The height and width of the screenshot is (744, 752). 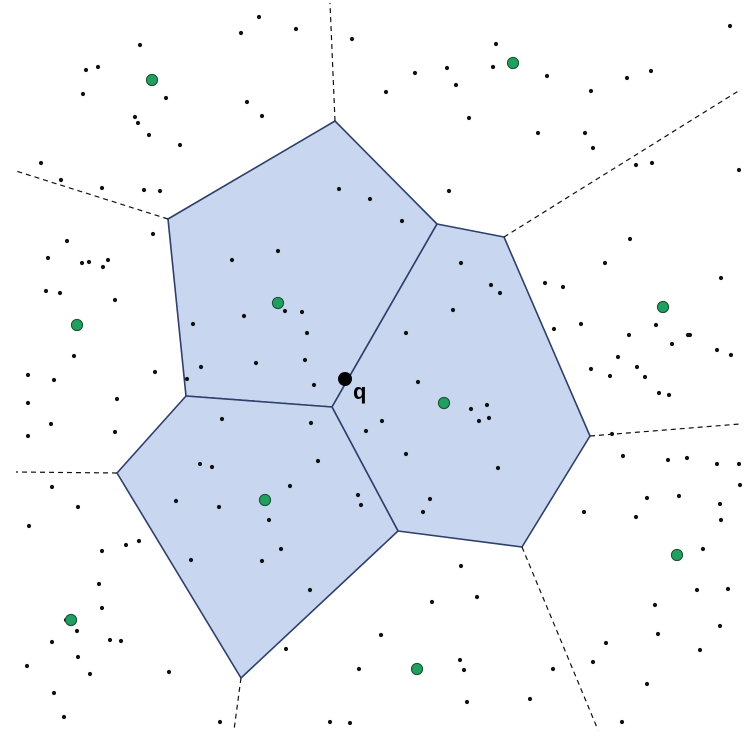 I want to click on query-point, so click(x=345, y=379).